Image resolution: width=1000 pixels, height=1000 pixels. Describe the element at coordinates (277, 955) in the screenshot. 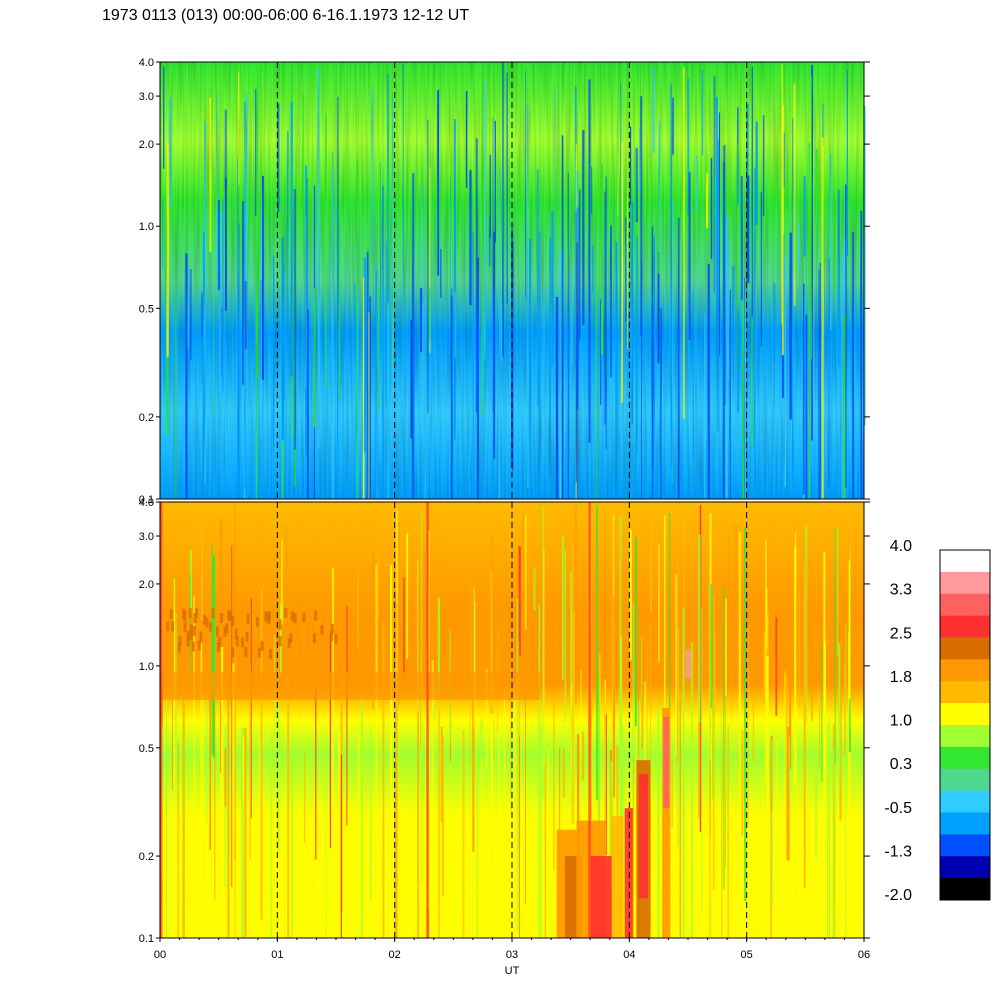

I see `x-tick-label: 01` at that location.